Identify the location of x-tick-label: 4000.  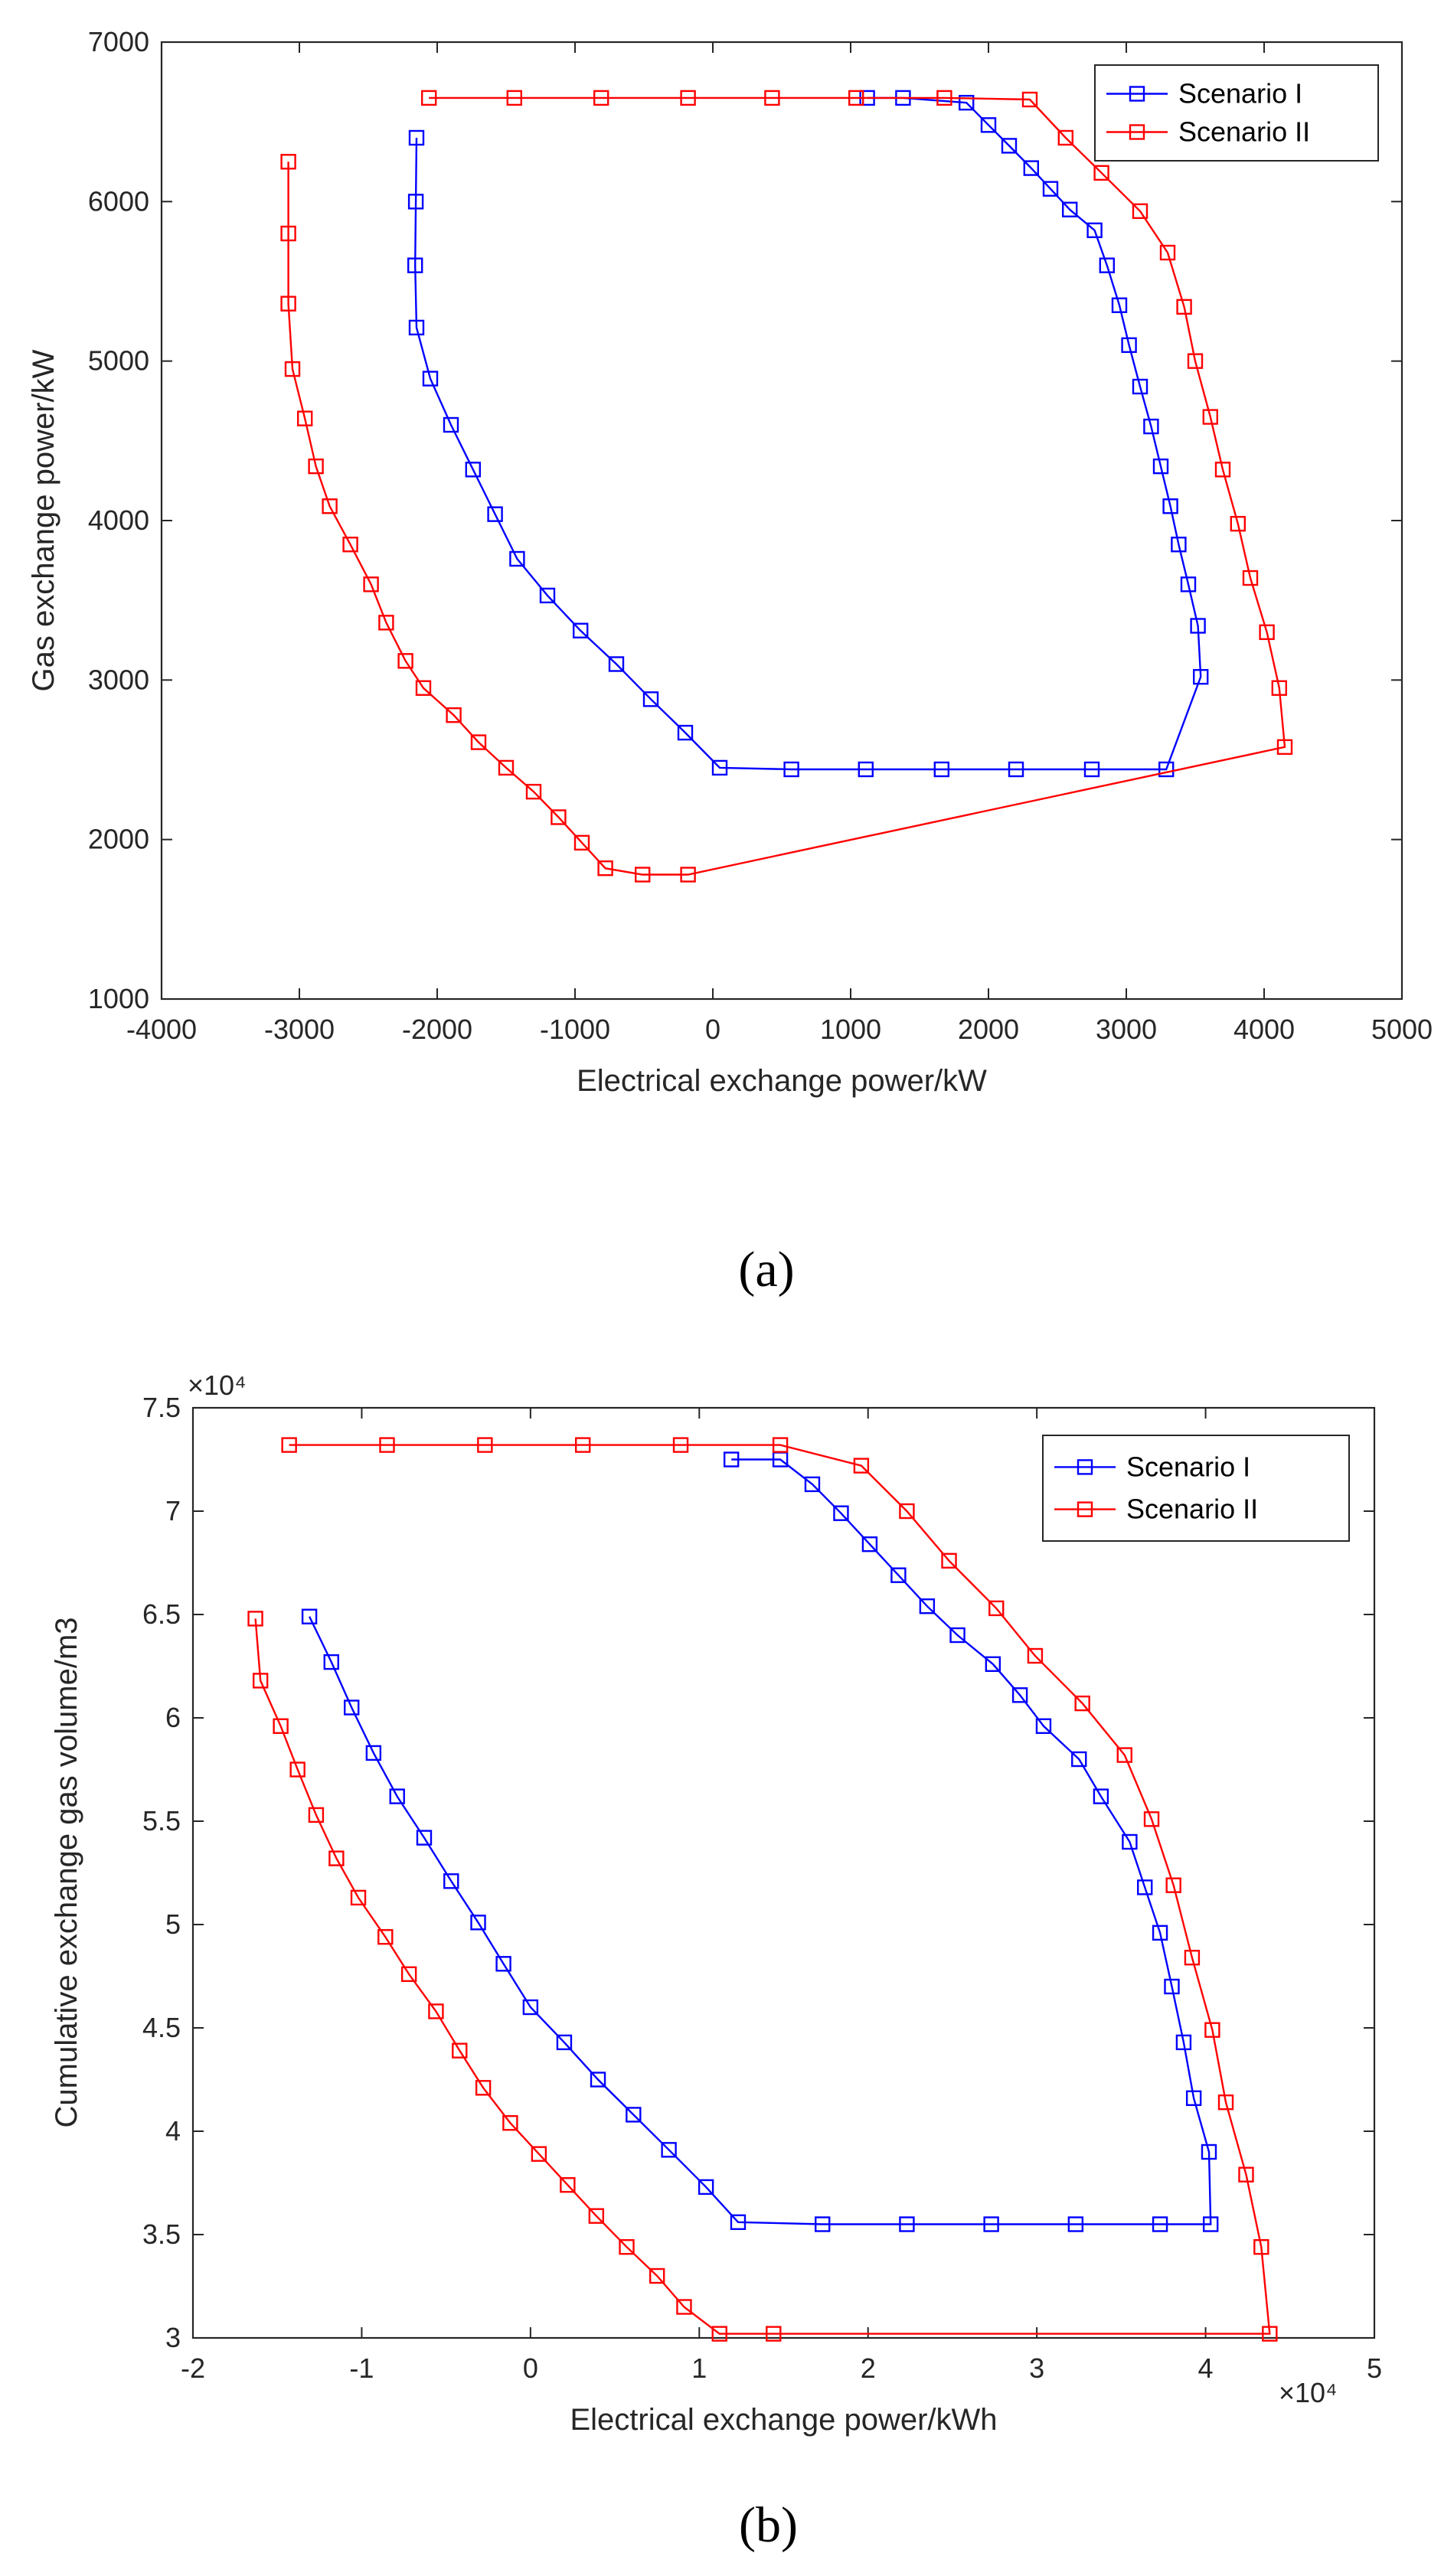
(1264, 1029).